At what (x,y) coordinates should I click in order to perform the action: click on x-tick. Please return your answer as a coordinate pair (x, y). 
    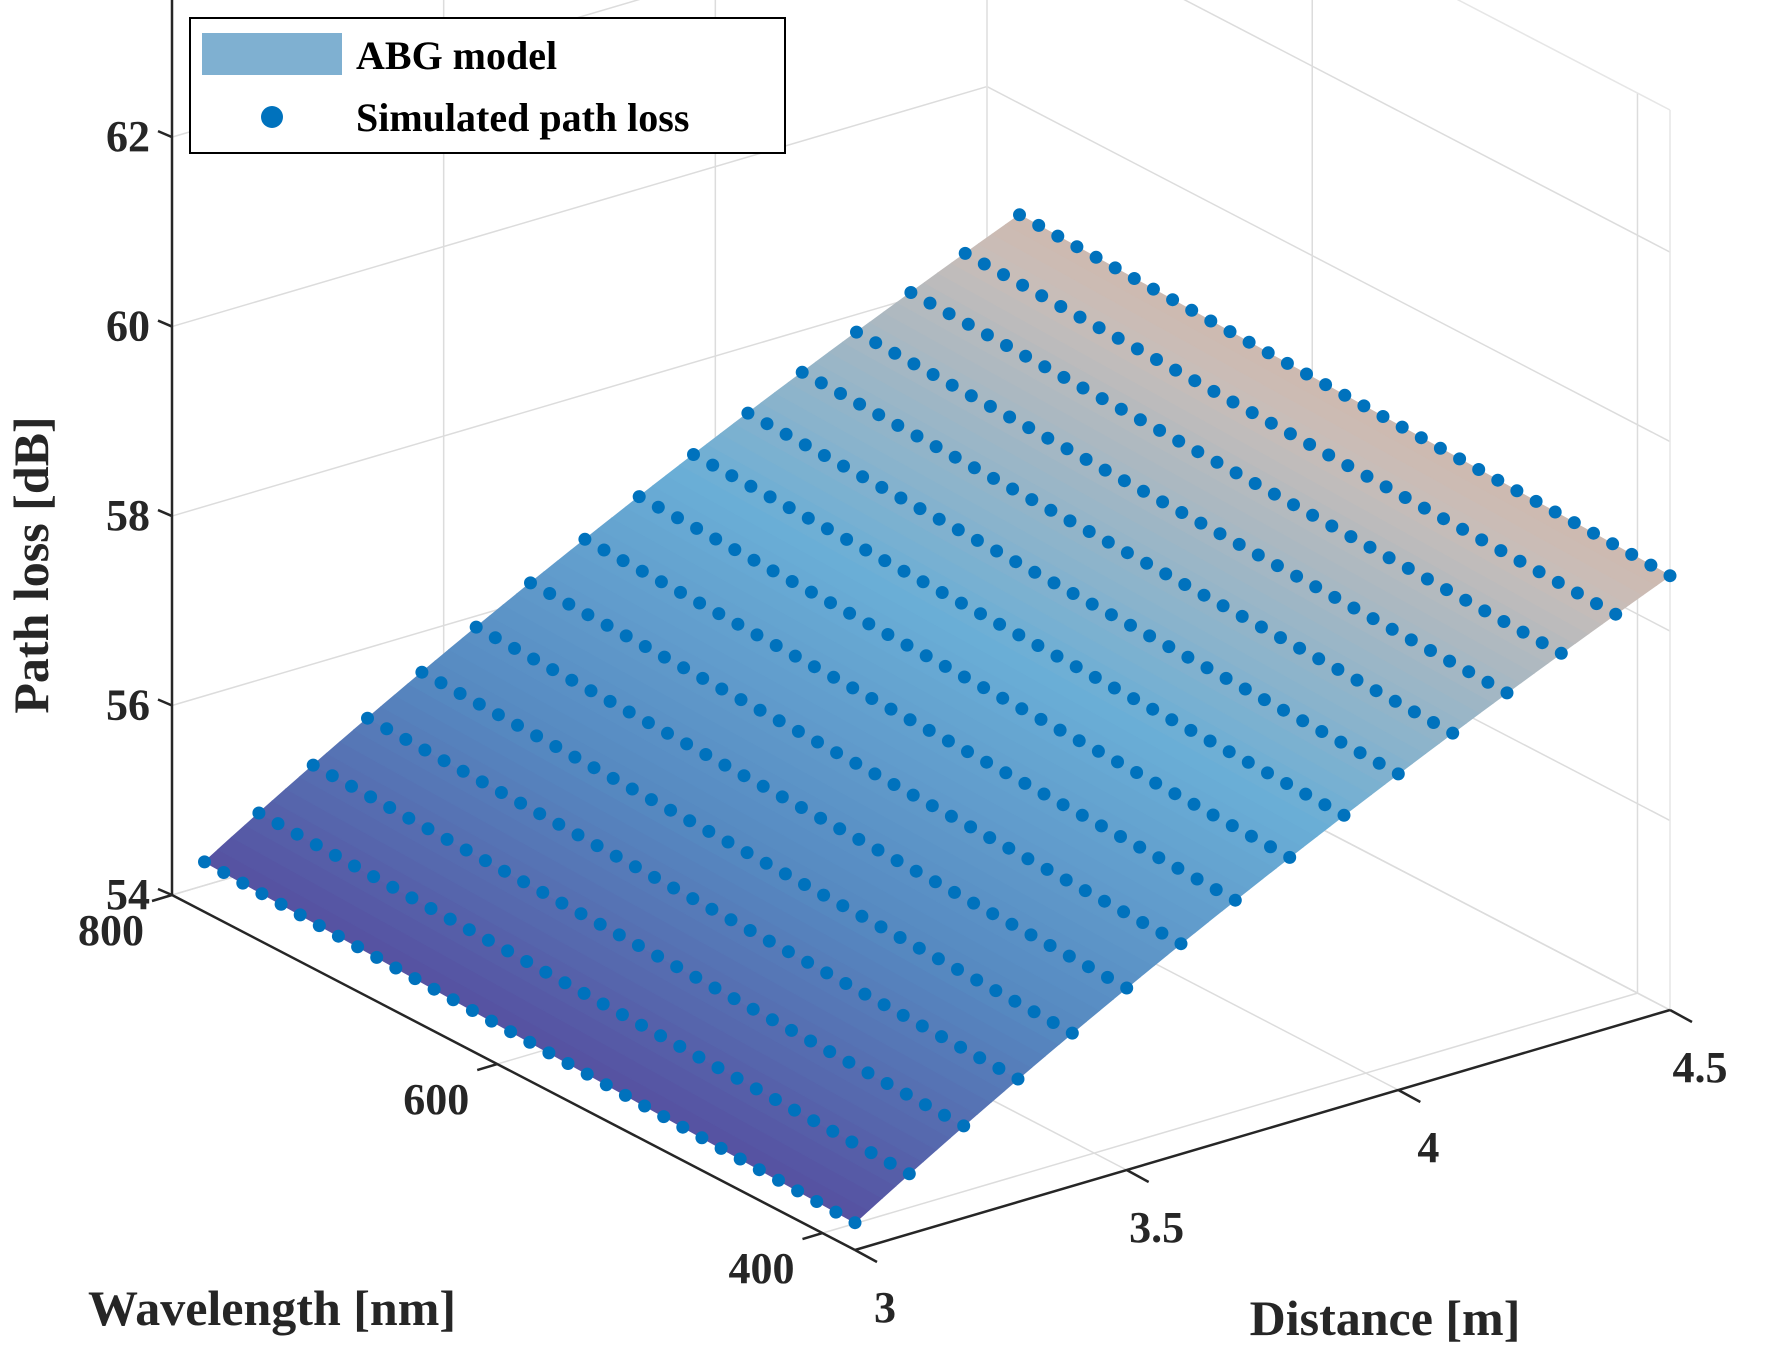
    Looking at the image, I should click on (1409, 1096).